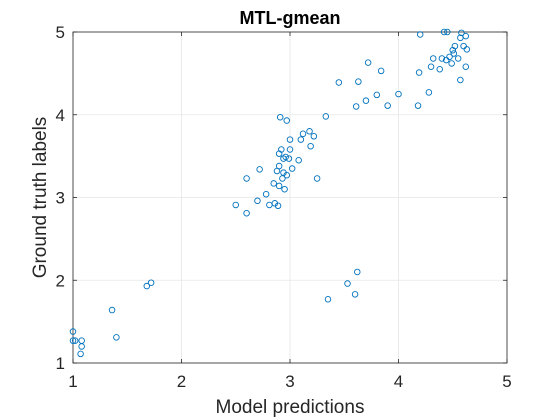  What do you see at coordinates (60, 115) in the screenshot?
I see `y-tick-label: 4` at bounding box center [60, 115].